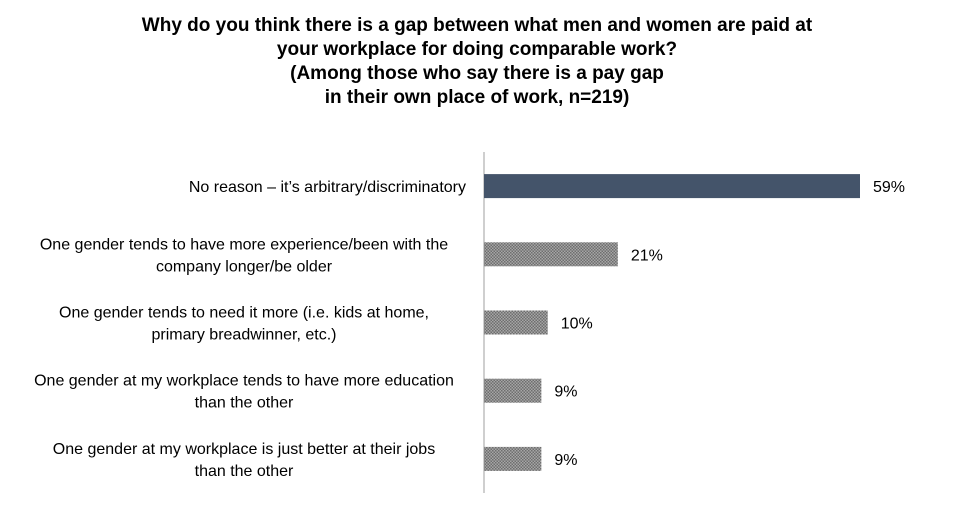 Image resolution: width=954 pixels, height=516 pixels. I want to click on data-label: 10%, so click(577, 324).